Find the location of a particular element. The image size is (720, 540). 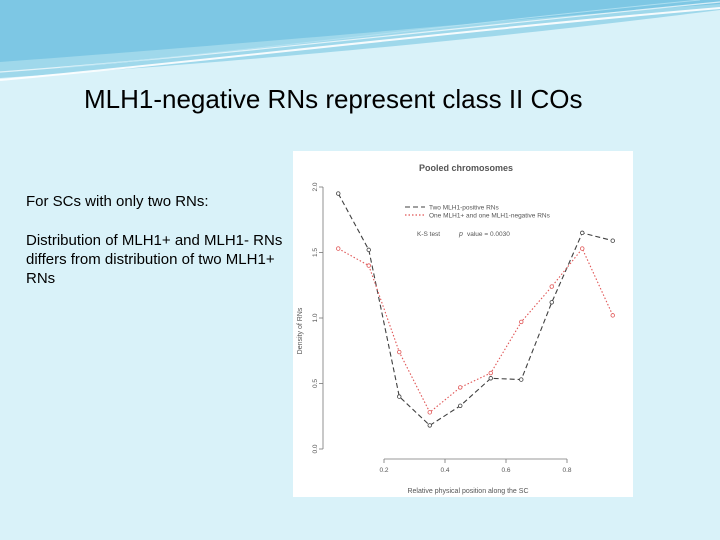

x-axis-label: Relative physical position along the SC is located at coordinates (467, 491).